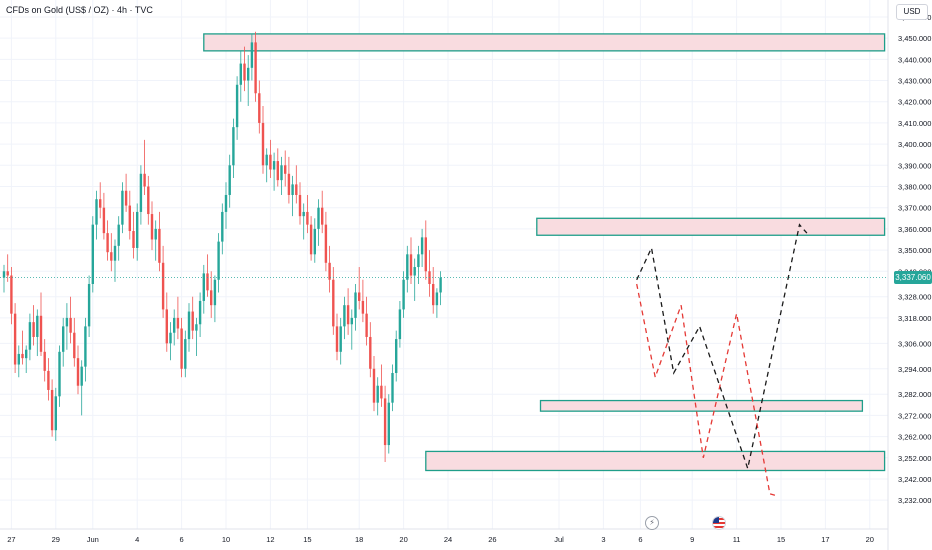 The height and width of the screenshot is (550, 932). I want to click on y-tick-label: 3,360.000, so click(914, 229).